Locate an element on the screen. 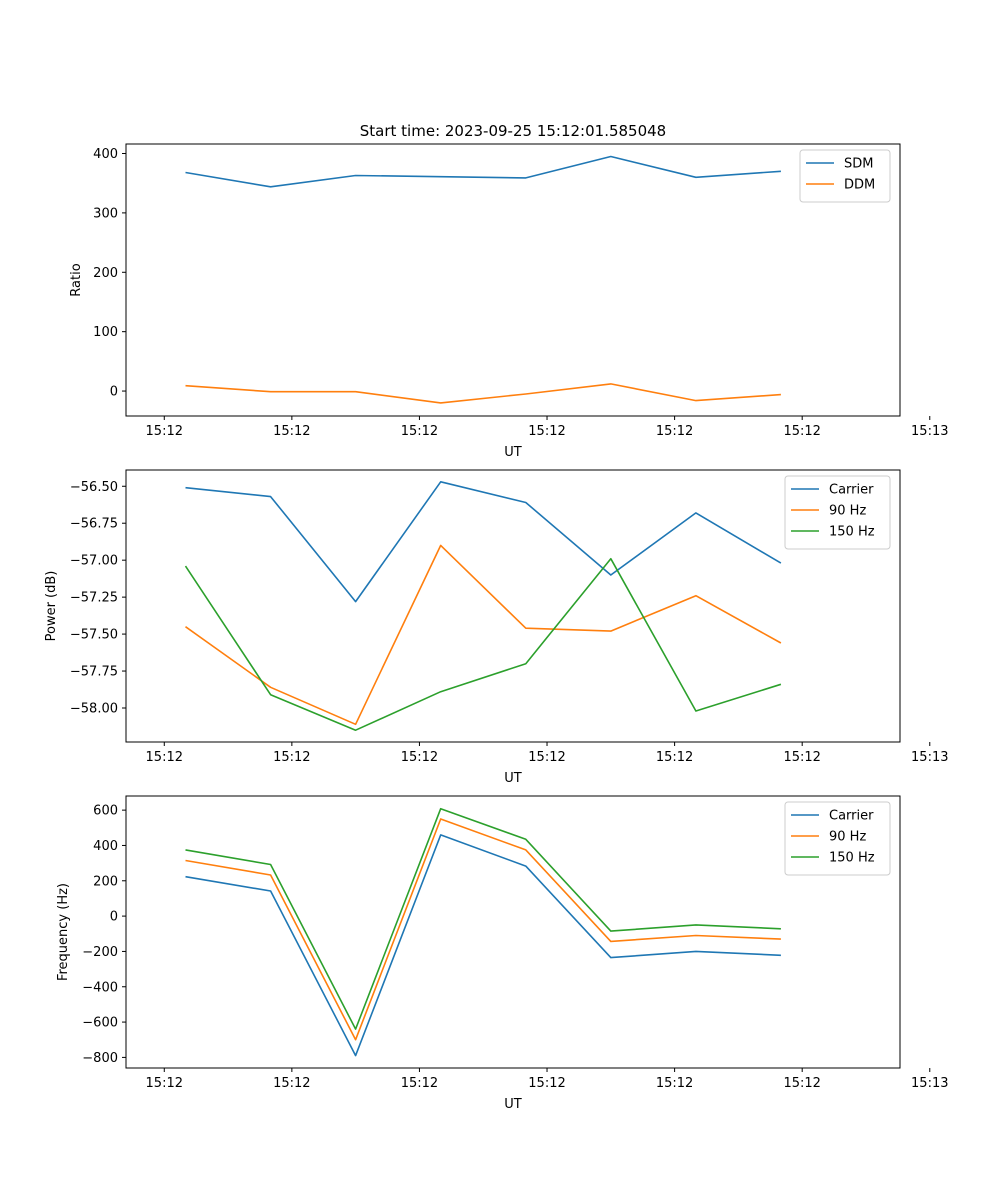 Image resolution: width=1000 pixels, height=1200 pixels. series-line-sdm is located at coordinates (483, 171).